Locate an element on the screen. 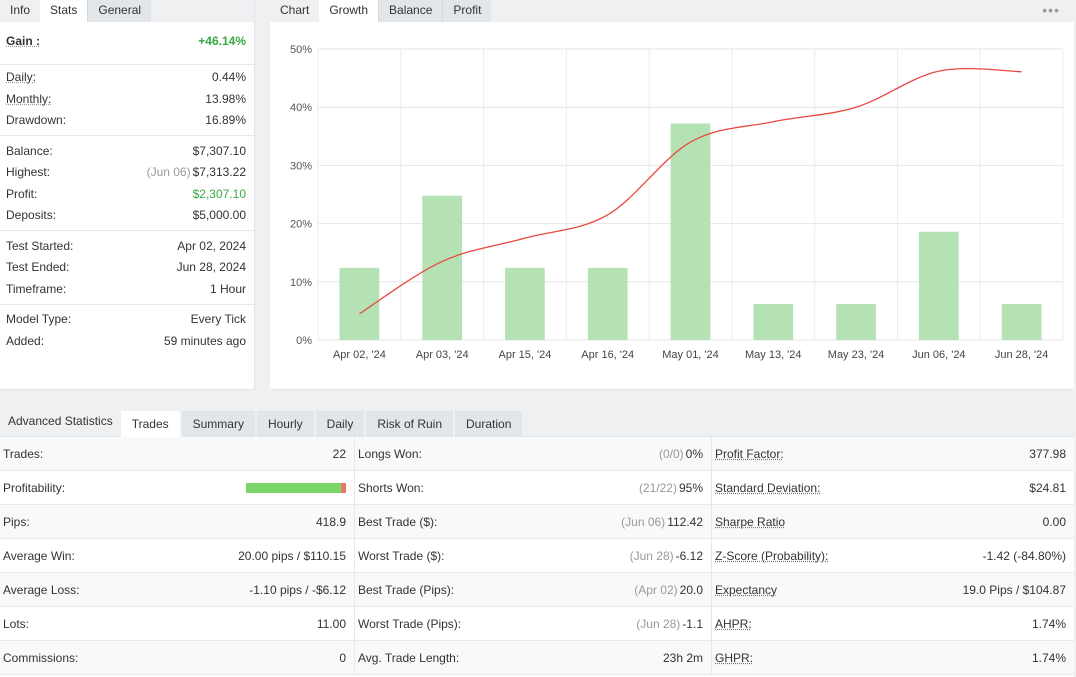 The image size is (1076, 677). gain-value: +46.14% is located at coordinates (222, 40).